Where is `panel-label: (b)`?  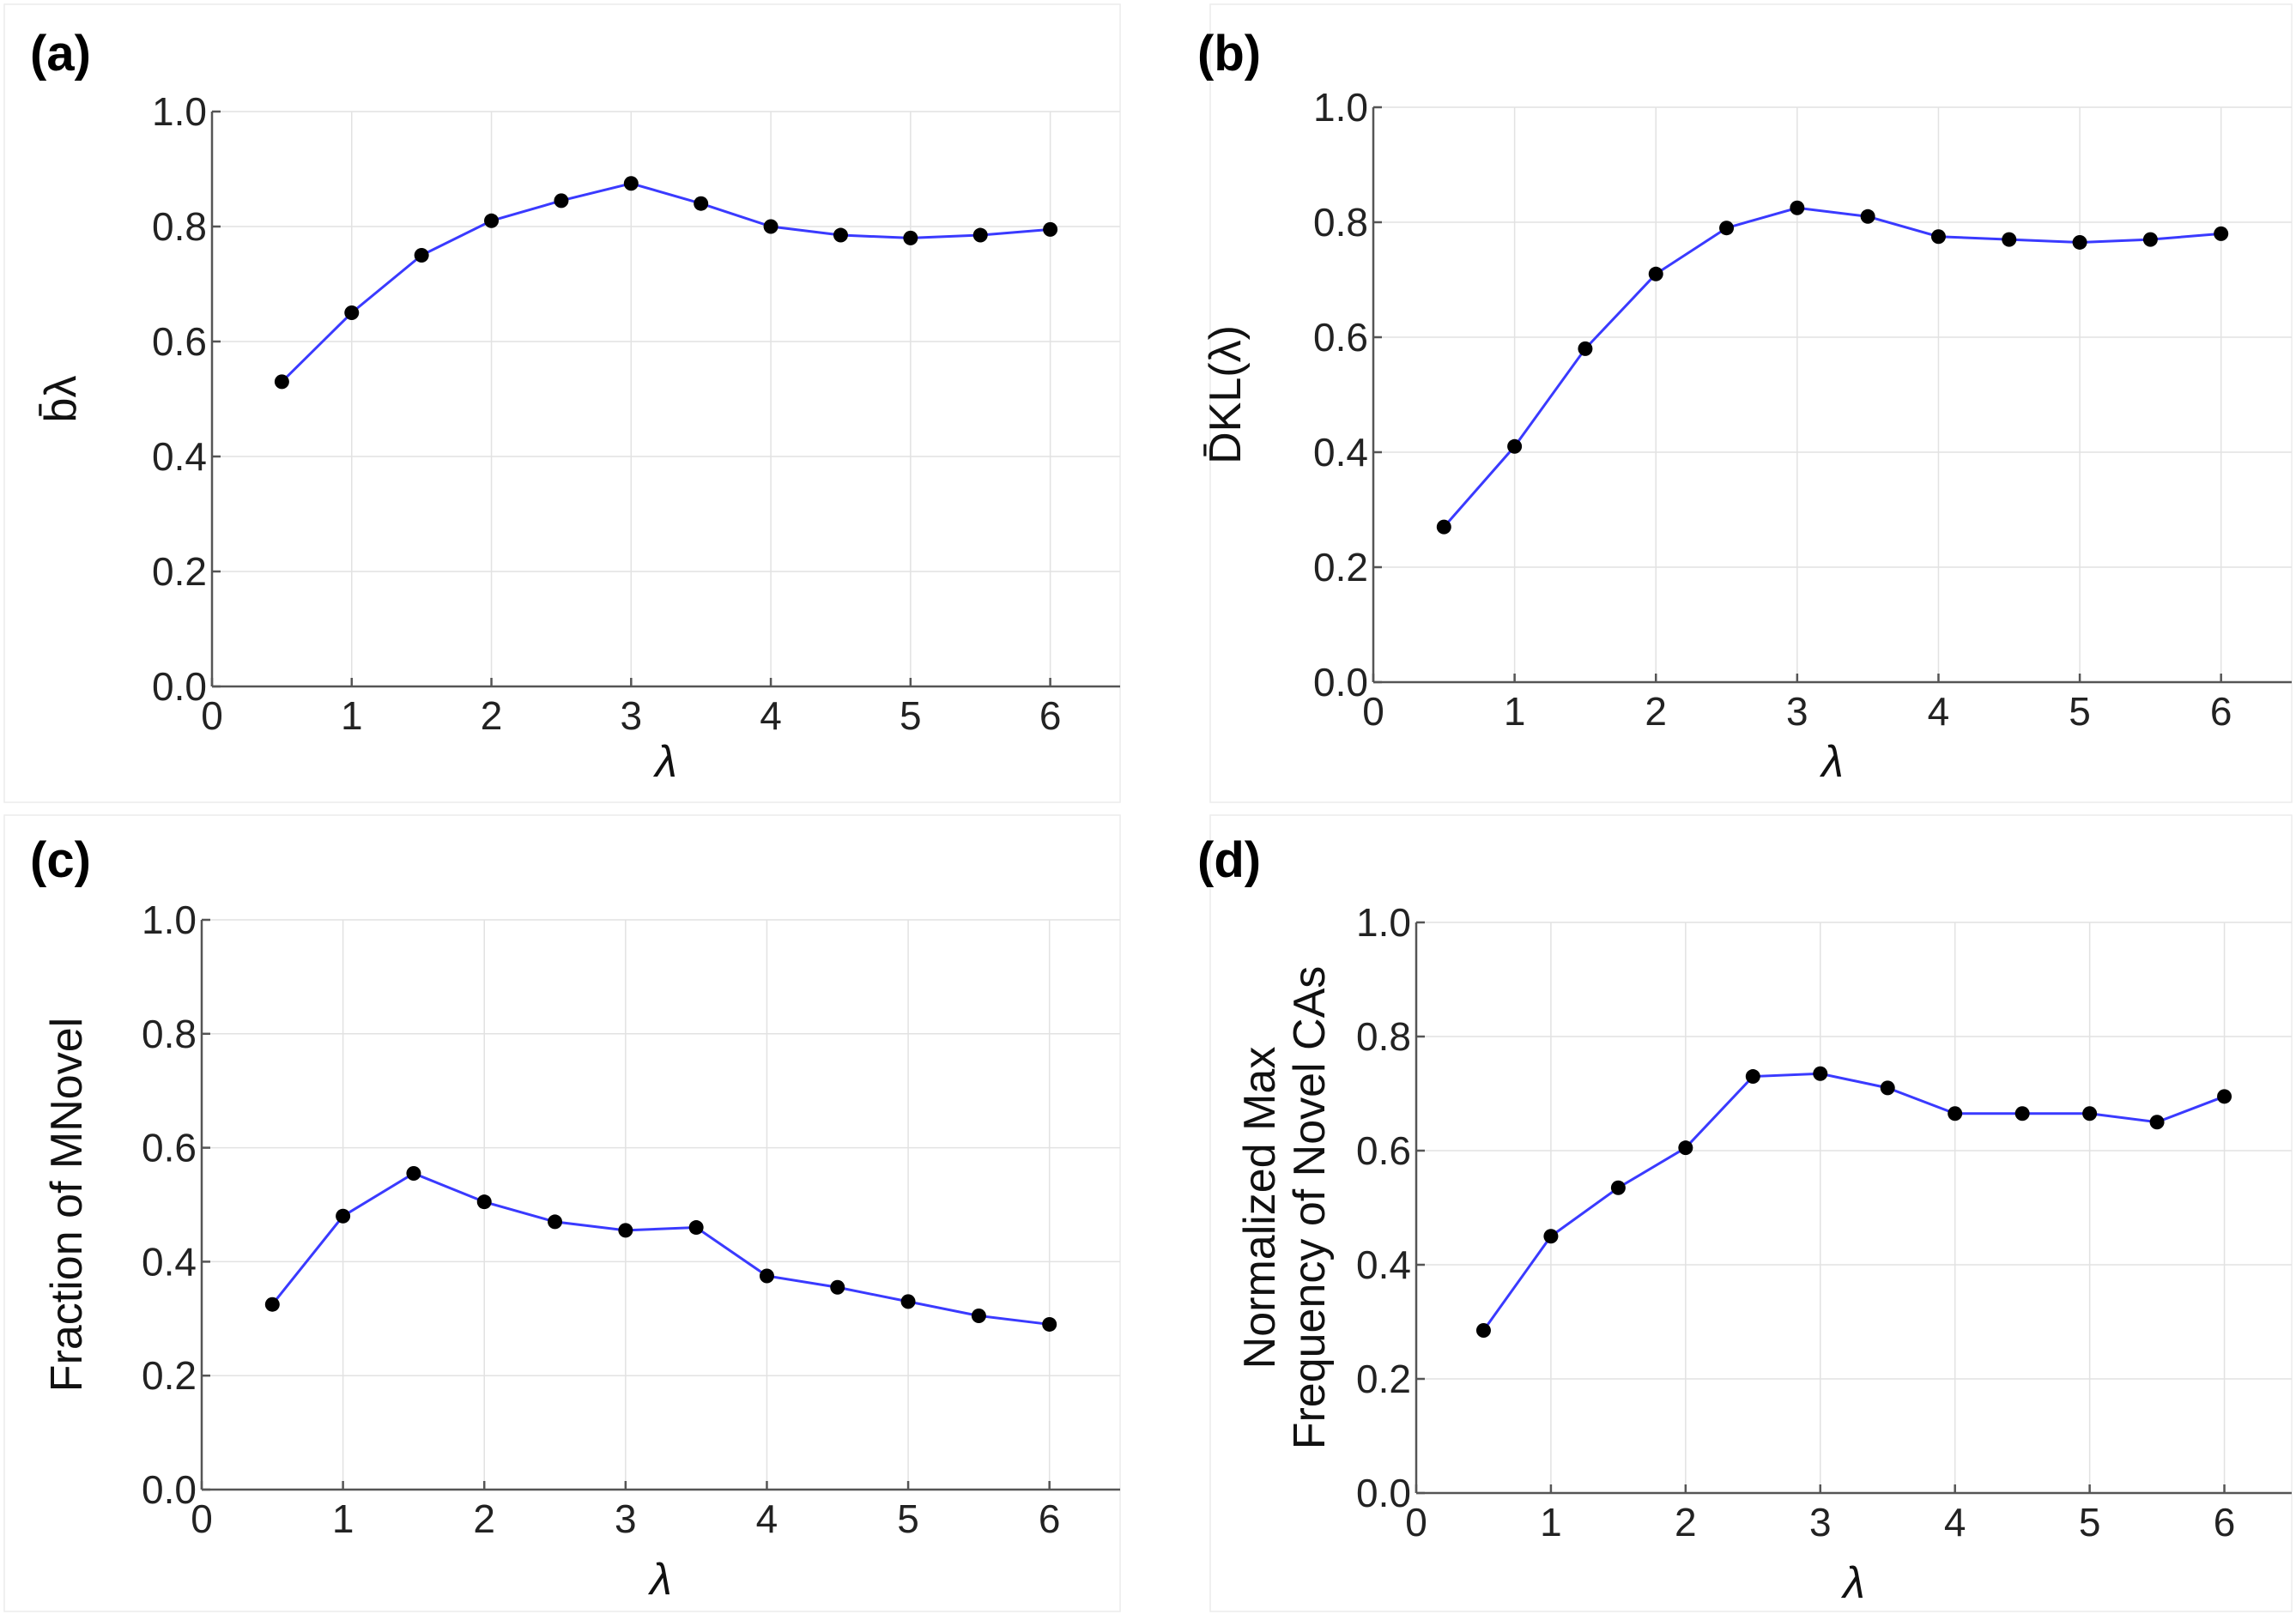
panel-label: (b) is located at coordinates (1229, 54).